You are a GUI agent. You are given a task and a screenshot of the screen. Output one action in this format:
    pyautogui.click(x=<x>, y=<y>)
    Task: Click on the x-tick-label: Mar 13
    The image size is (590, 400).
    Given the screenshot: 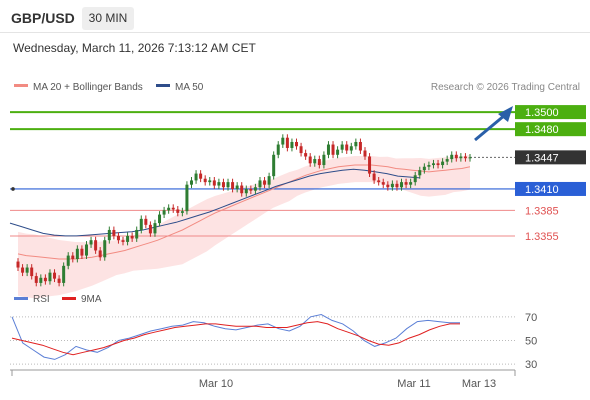 What is the action you would take?
    pyautogui.click(x=479, y=384)
    